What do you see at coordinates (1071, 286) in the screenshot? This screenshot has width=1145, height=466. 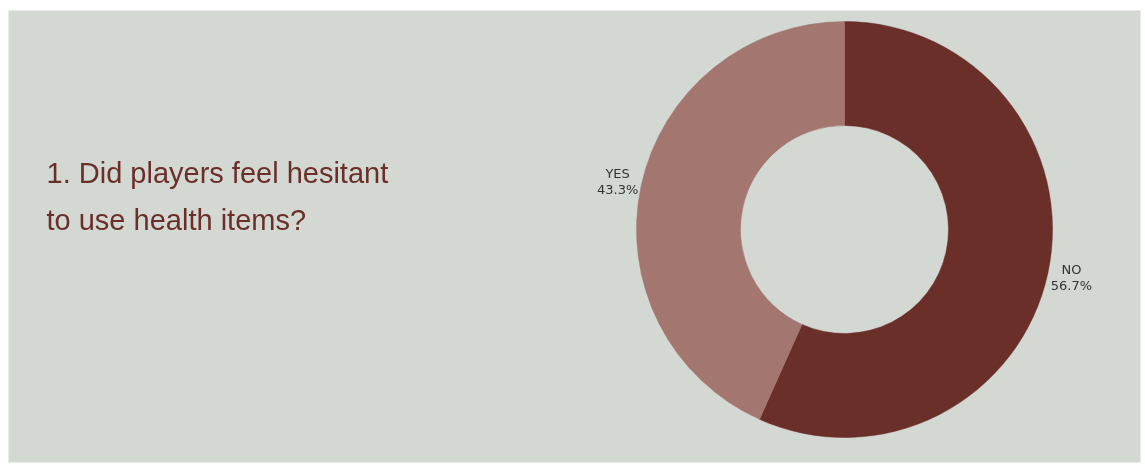 I see `data-label: 56.7%` at bounding box center [1071, 286].